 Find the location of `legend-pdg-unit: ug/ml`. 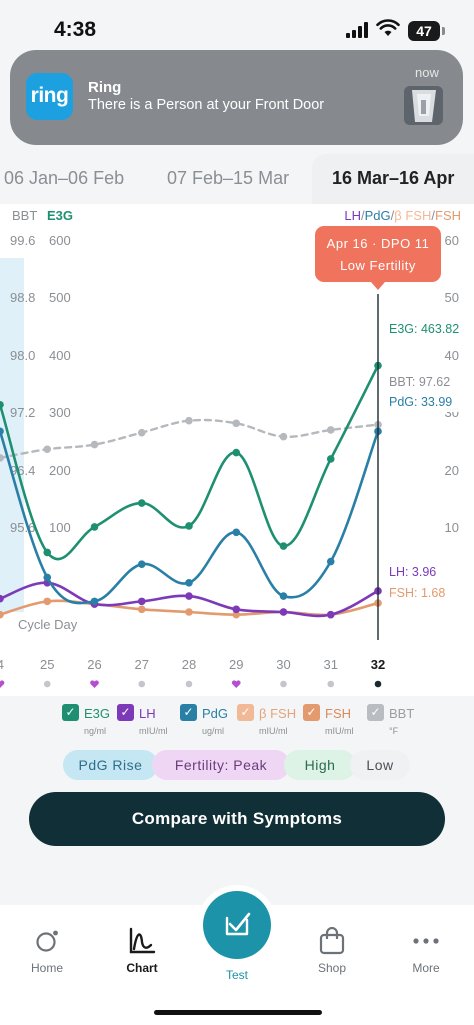

legend-pdg-unit: ug/ml is located at coordinates (213, 731).